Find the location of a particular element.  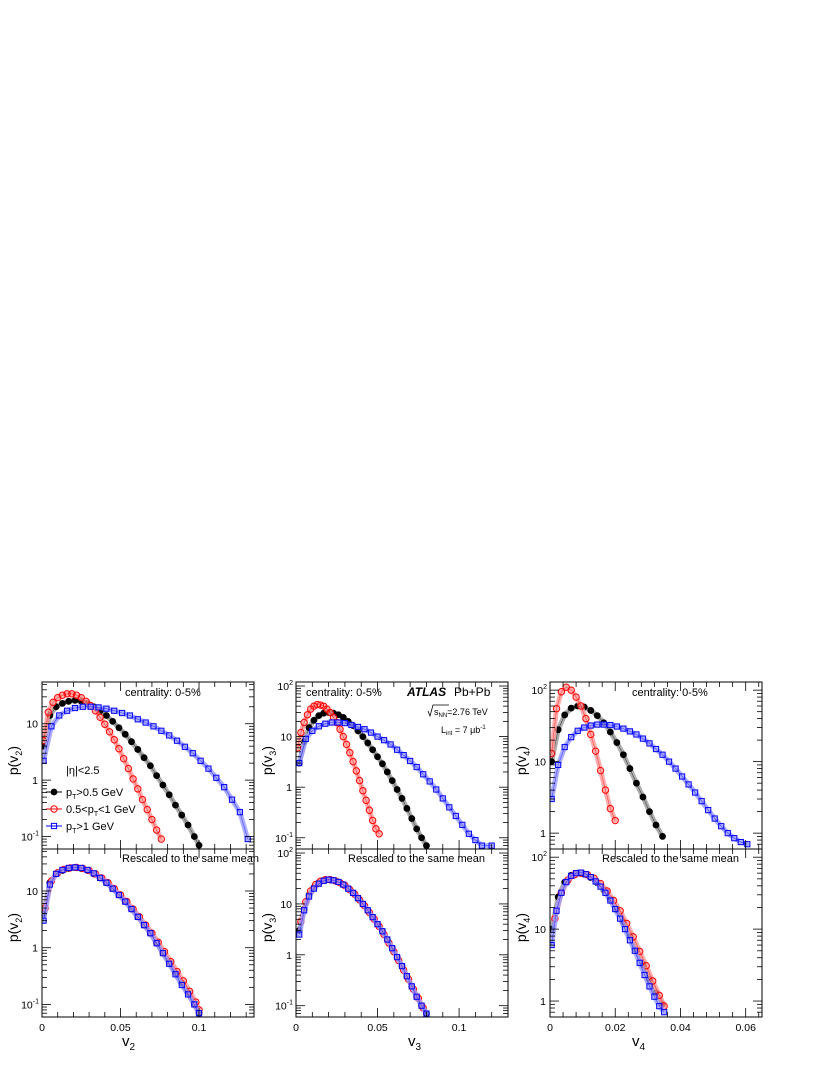

energy-value: =2.76 TeV is located at coordinates (467, 712).